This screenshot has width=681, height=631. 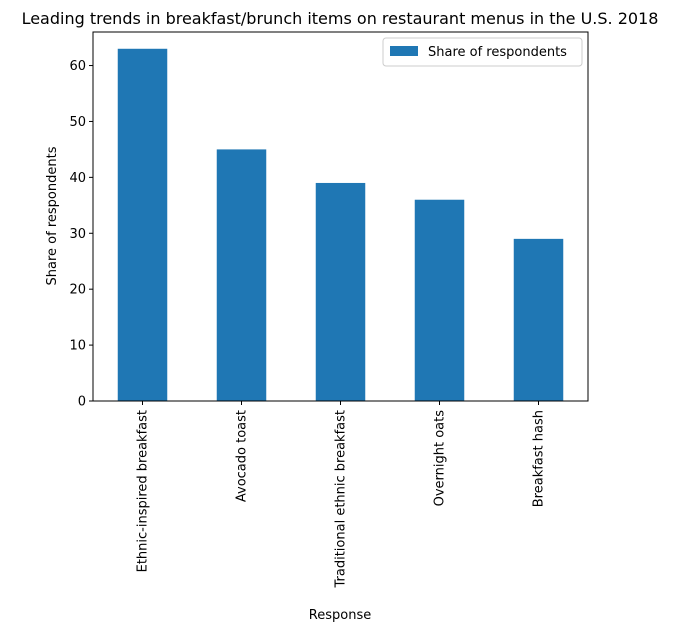 I want to click on x-axis-label: Response, so click(x=340, y=615).